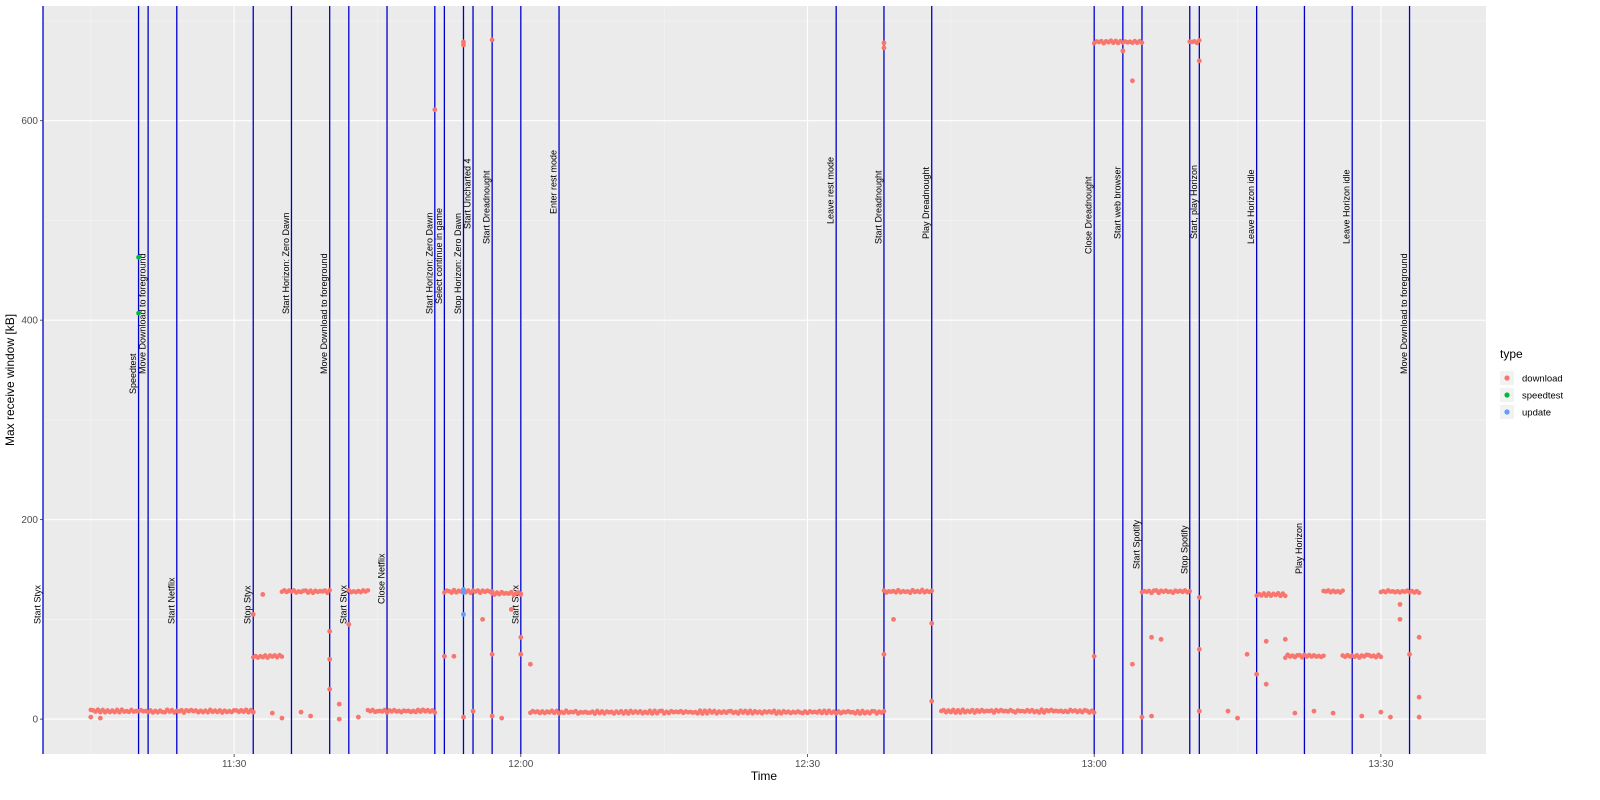  What do you see at coordinates (520, 764) in the screenshot?
I see `x-tick-label: 12:00` at bounding box center [520, 764].